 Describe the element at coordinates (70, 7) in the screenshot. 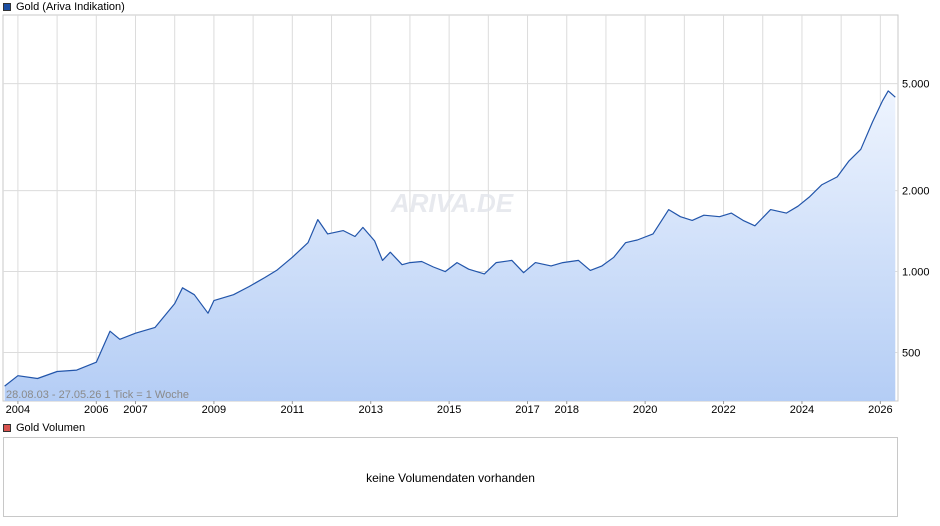

I see `legend-price-label: Gold (Ariva Indikation)` at that location.